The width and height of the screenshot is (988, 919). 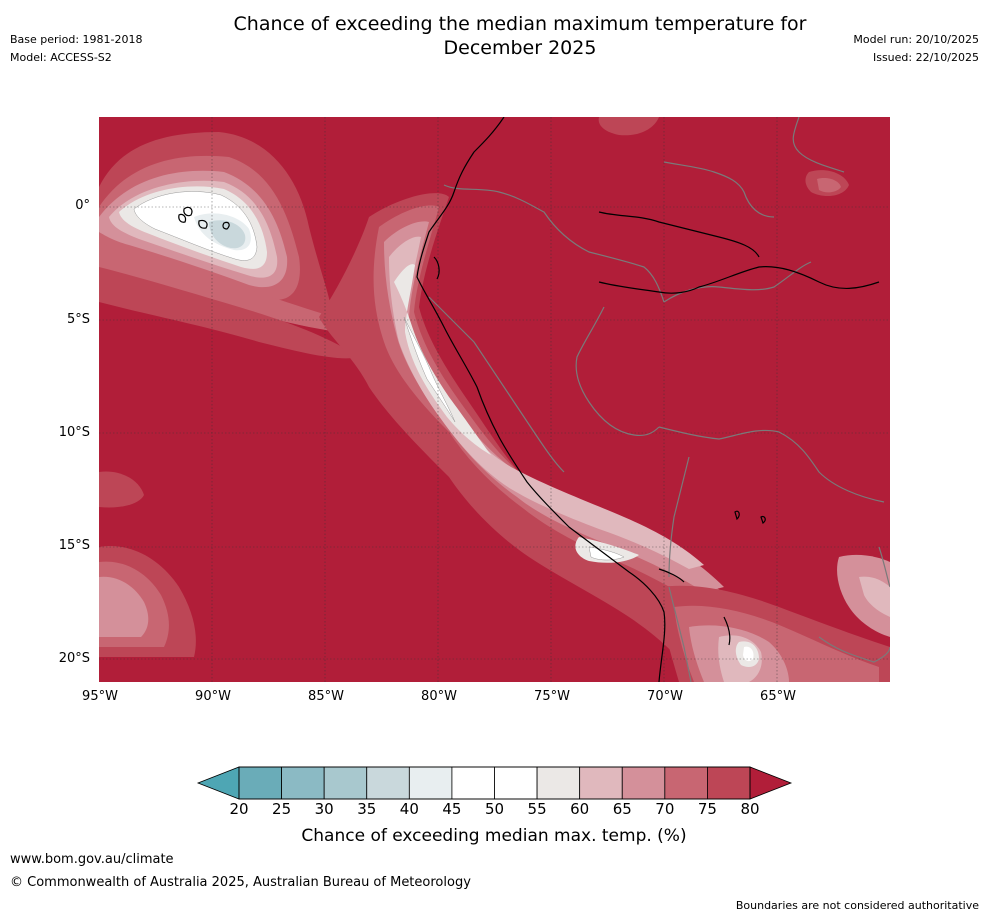 I want to click on colorbar-tick-label: 20, so click(x=239, y=809).